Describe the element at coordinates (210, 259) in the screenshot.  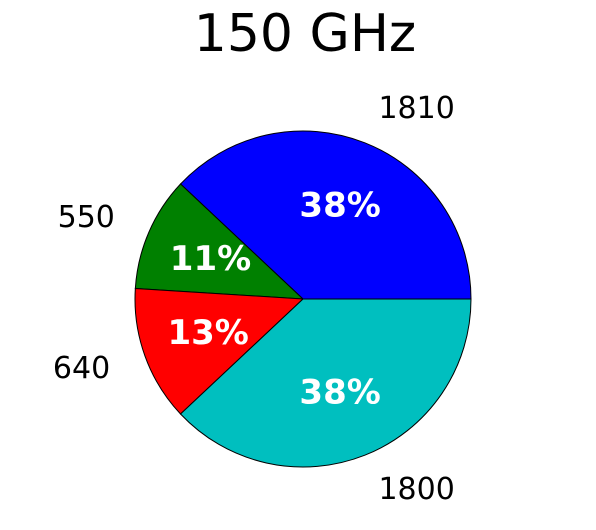
I see `percent-label-550: 11%` at that location.